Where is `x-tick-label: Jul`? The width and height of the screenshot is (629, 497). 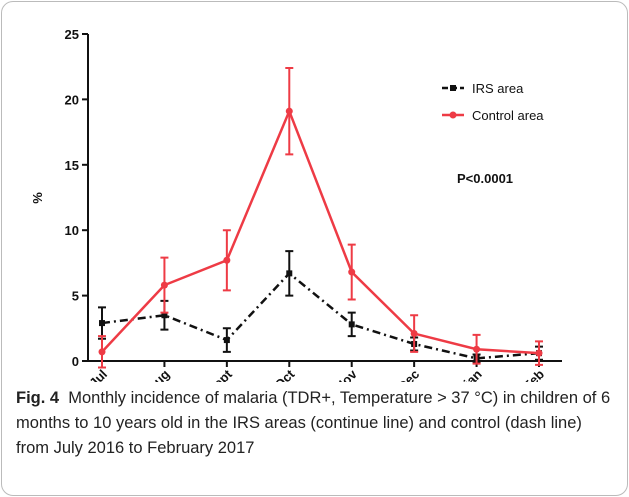 x-tick-label: Jul is located at coordinates (98, 374).